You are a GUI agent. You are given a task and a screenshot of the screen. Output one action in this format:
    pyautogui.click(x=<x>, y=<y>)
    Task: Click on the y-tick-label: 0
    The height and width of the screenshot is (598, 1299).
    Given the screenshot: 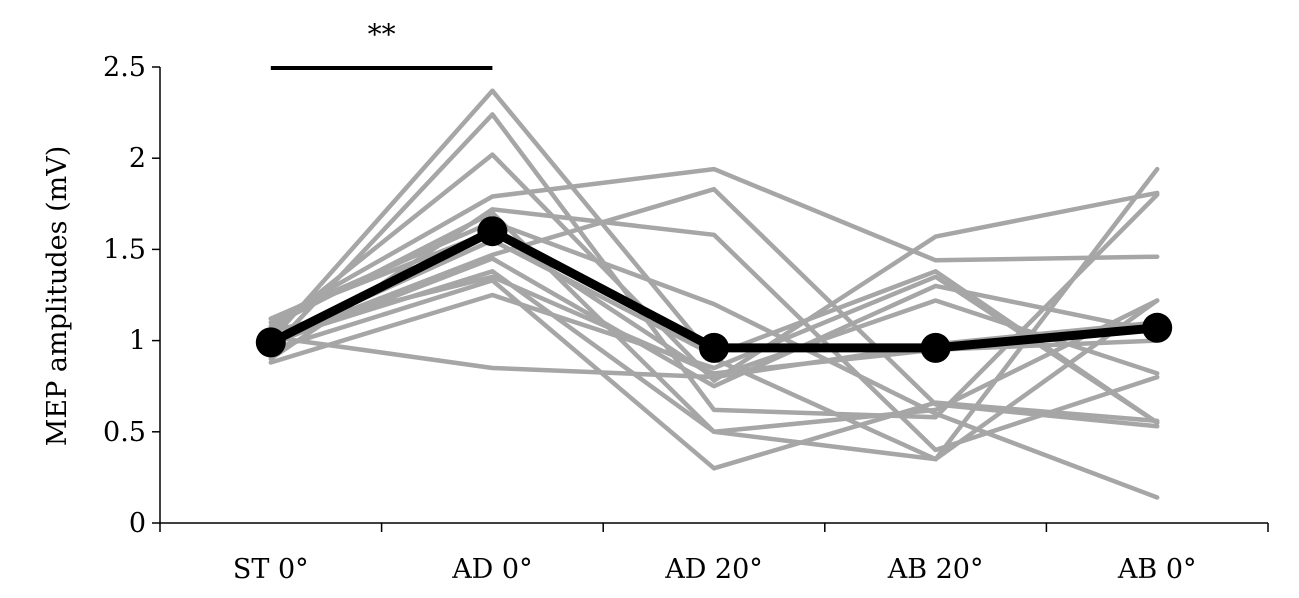 What is the action you would take?
    pyautogui.click(x=137, y=523)
    